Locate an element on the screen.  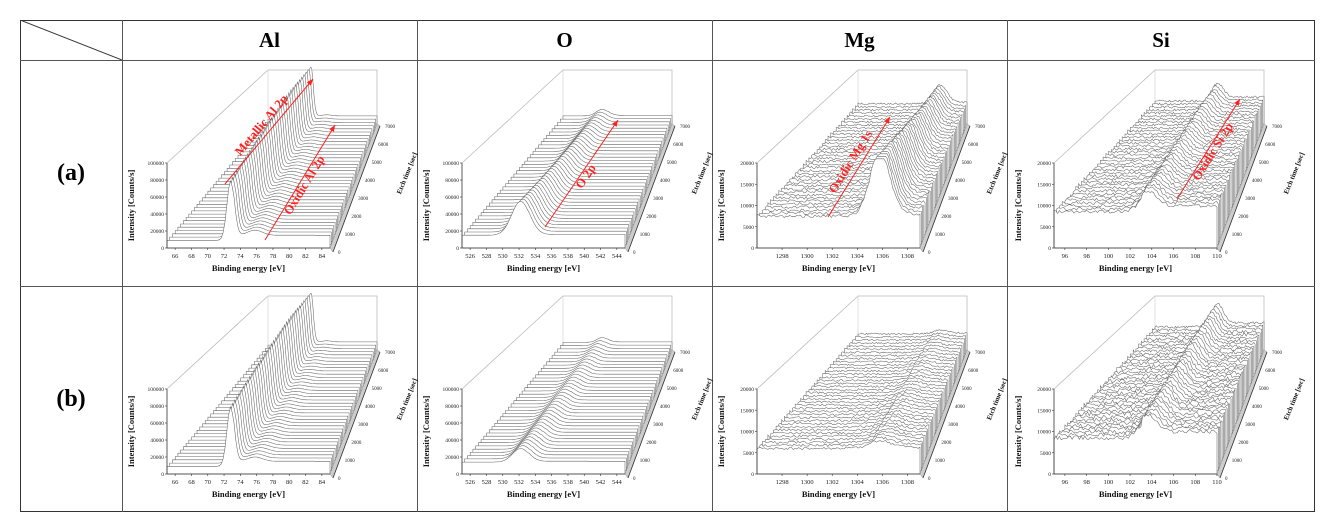
y-tick-label: 5000 is located at coordinates (748, 454).